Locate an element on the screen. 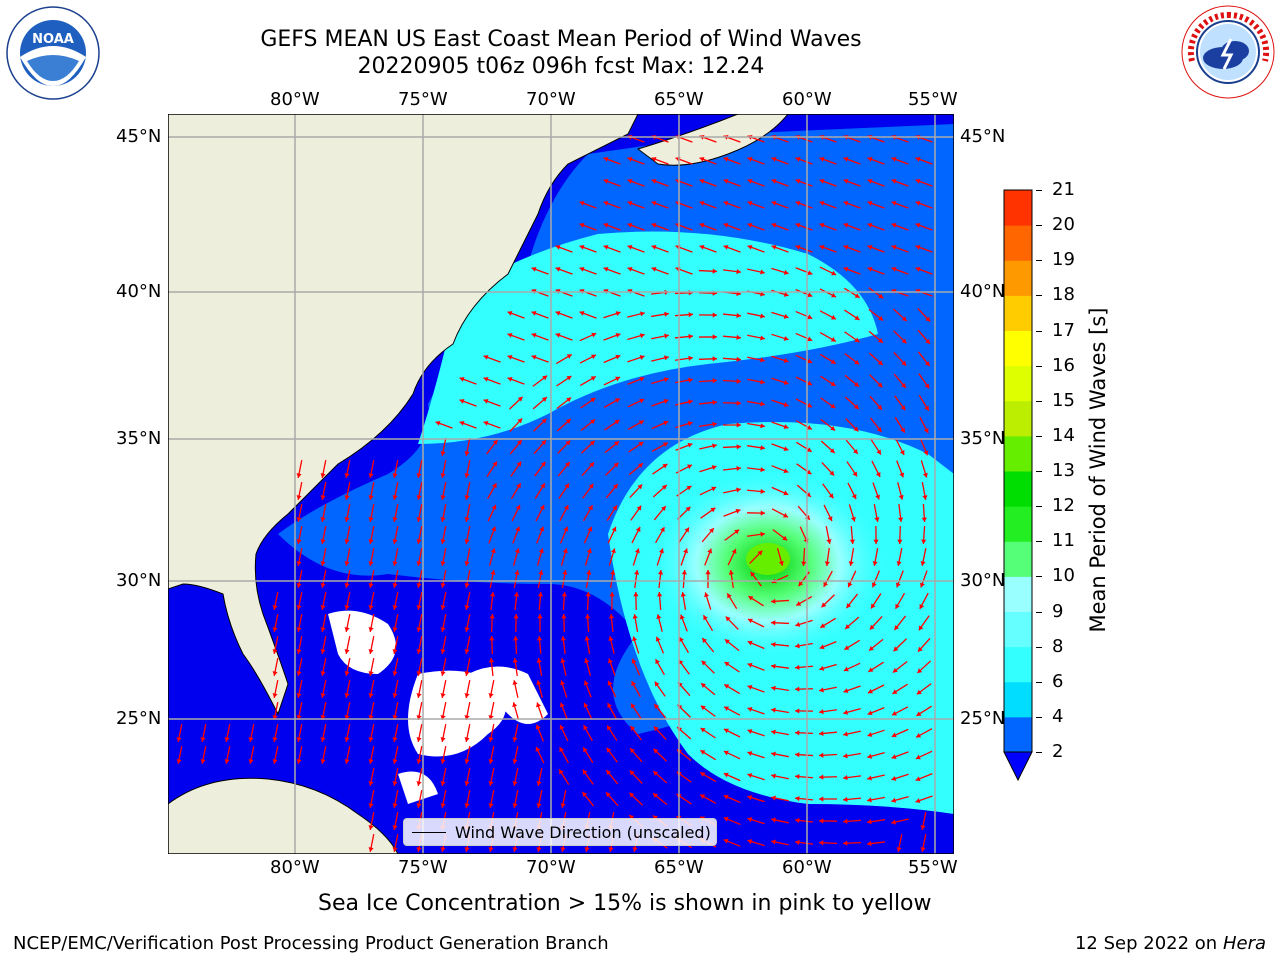 Image resolution: width=1280 pixels, height=960 pixels. colorbar-under-arrow is located at coordinates (1018, 766).